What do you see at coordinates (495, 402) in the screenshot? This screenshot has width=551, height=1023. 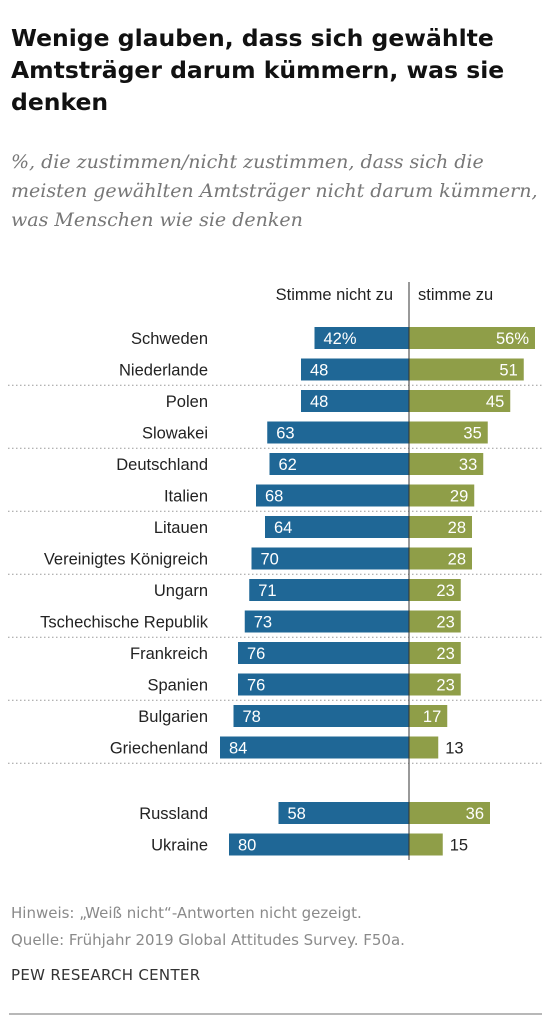 I see `value-label-agree: 45` at bounding box center [495, 402].